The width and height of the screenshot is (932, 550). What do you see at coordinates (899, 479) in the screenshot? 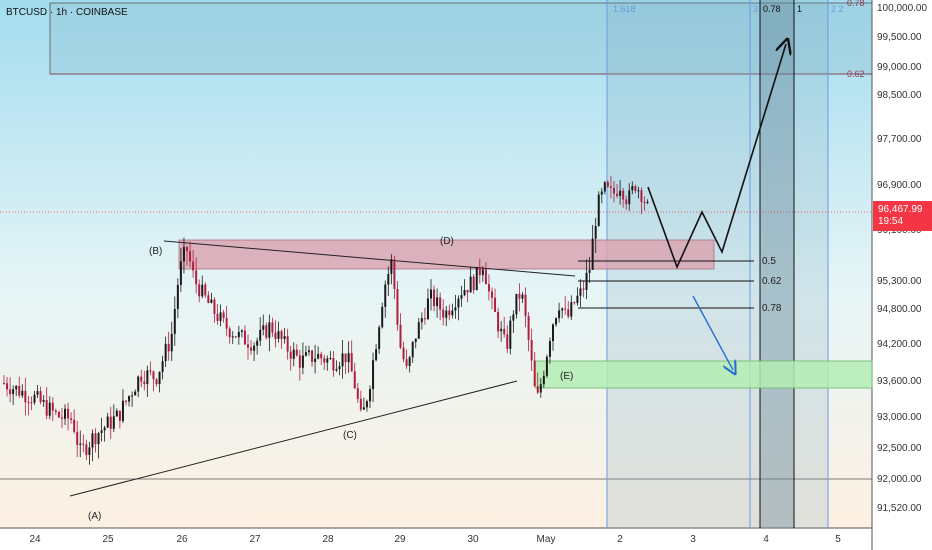
I see `price-tick-label: 92,000.00` at bounding box center [899, 479].